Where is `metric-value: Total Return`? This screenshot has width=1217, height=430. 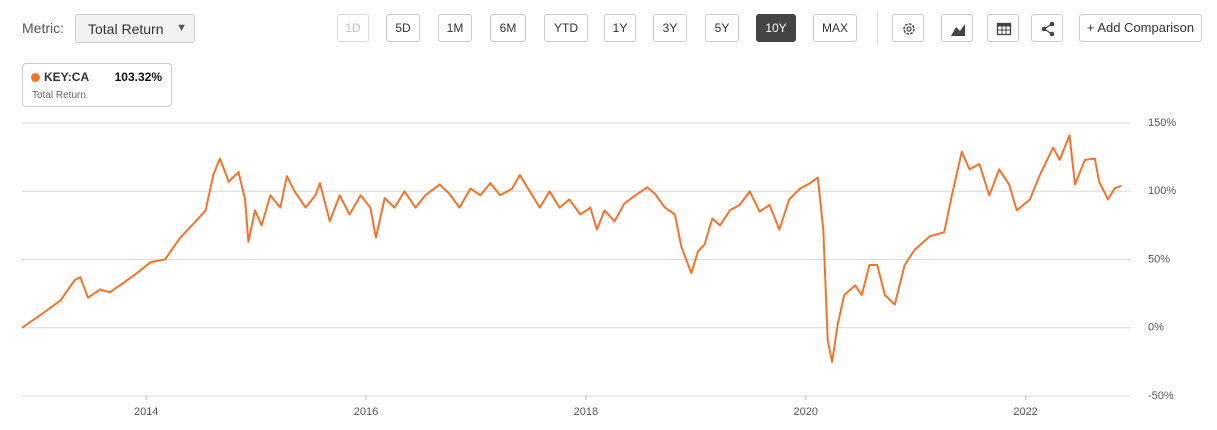 metric-value: Total Return is located at coordinates (126, 29).